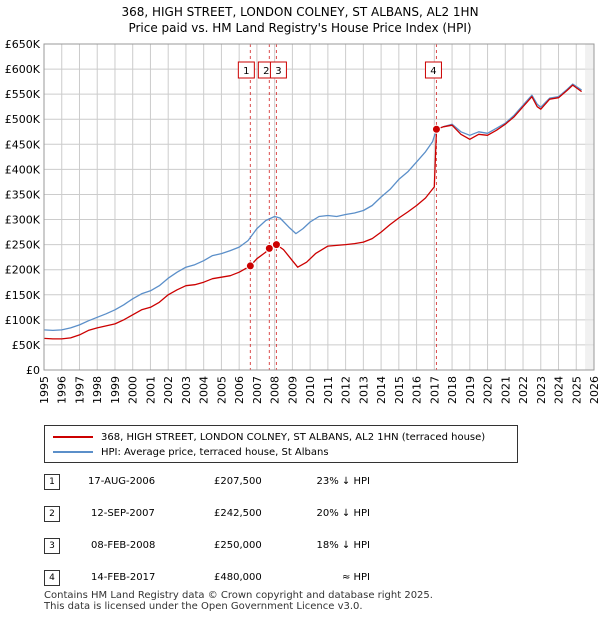  I want to click on x-tick-label: 2000, so click(133, 390).